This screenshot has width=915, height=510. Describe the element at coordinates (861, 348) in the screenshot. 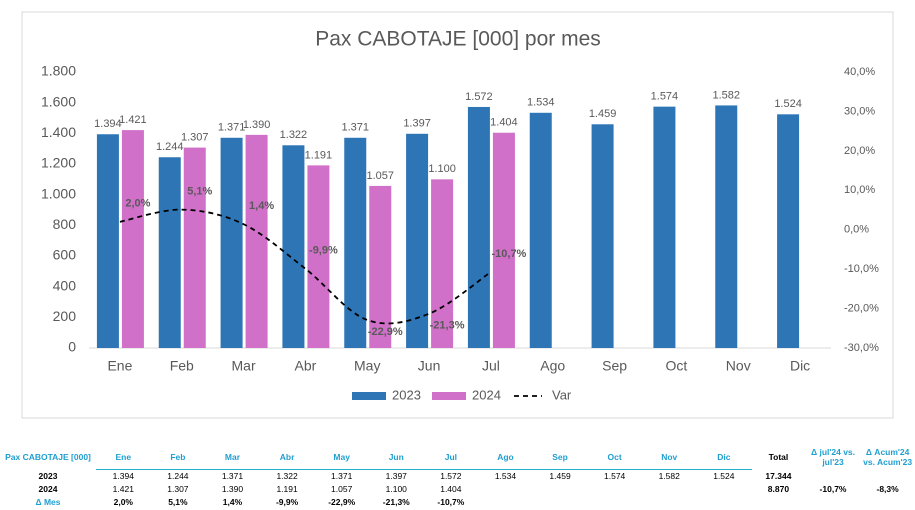

I see `y2-tick-label: -30,0%` at that location.